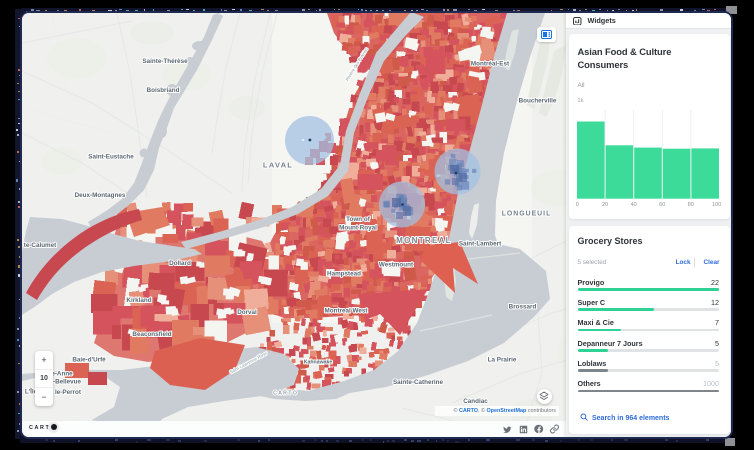  What do you see at coordinates (396, 265) in the screenshot?
I see `svg-text: Westmount` at bounding box center [396, 265].